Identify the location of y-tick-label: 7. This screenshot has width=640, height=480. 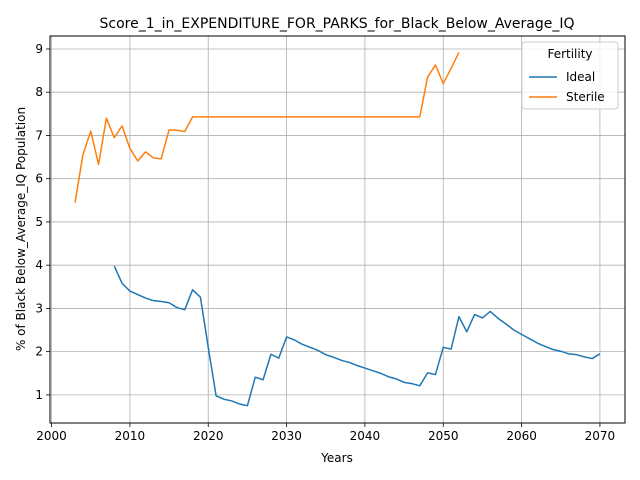
(39, 135).